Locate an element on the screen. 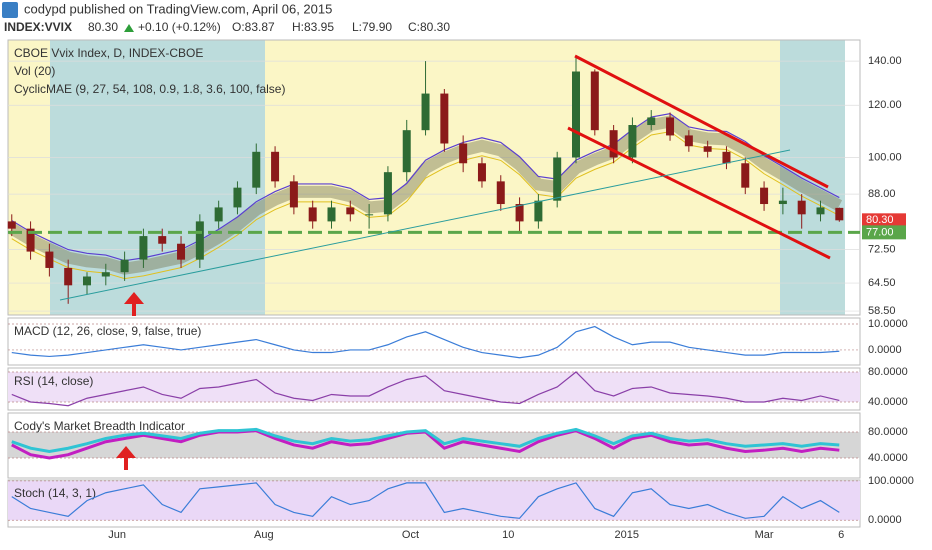 The width and height of the screenshot is (932, 550). avatar is located at coordinates (10, 10).